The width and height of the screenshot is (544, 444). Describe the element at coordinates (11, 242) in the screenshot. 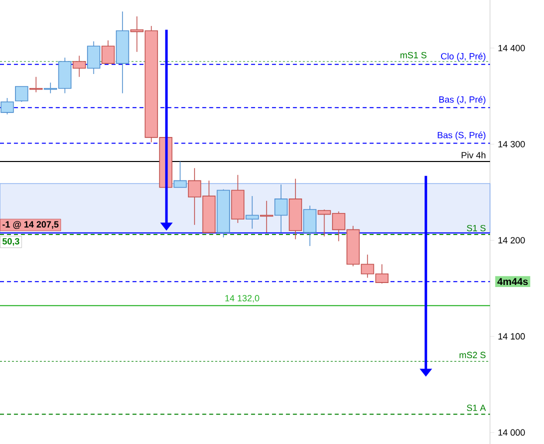

I see `annotation: 50,3` at that location.